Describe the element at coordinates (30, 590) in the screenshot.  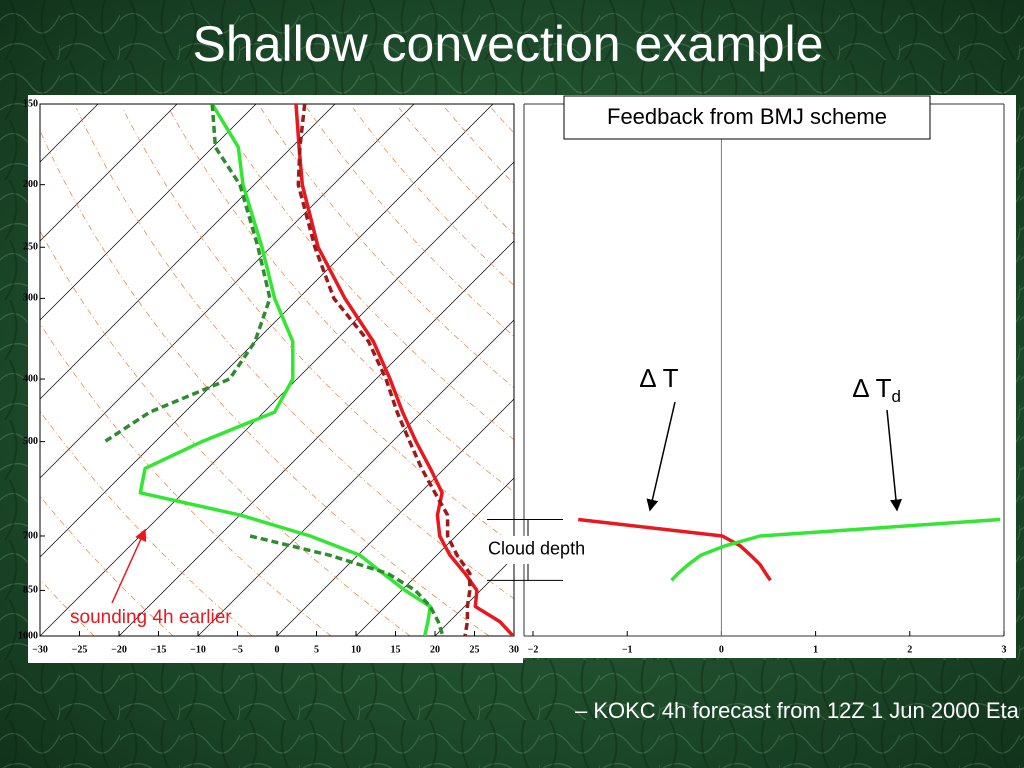
I see `y-tick-label: 850` at that location.